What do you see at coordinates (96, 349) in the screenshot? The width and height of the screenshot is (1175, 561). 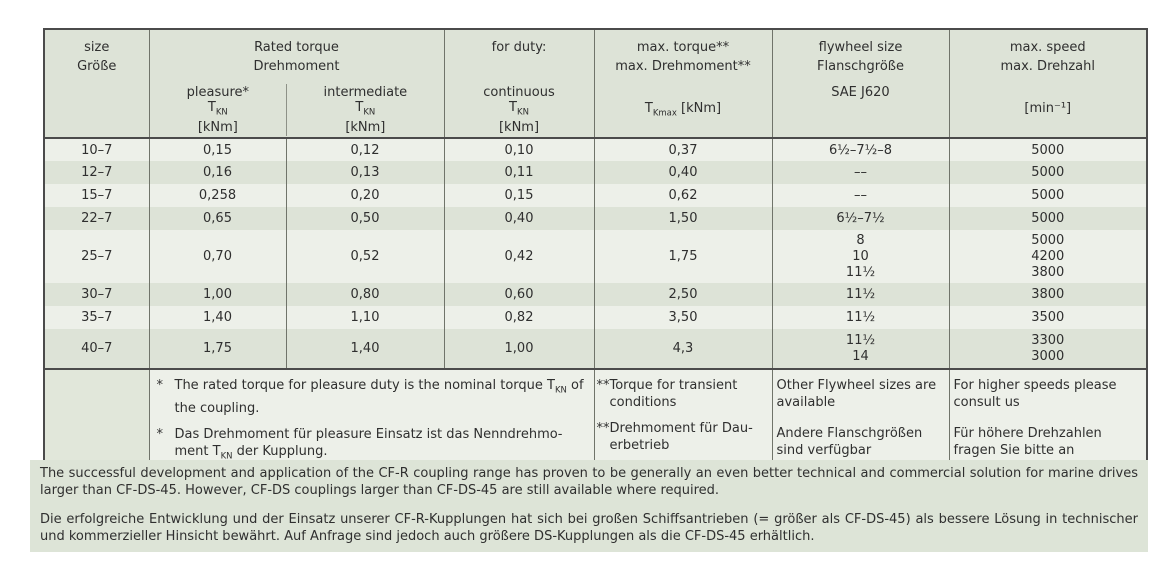 I see `size-cell: 40–7` at bounding box center [96, 349].